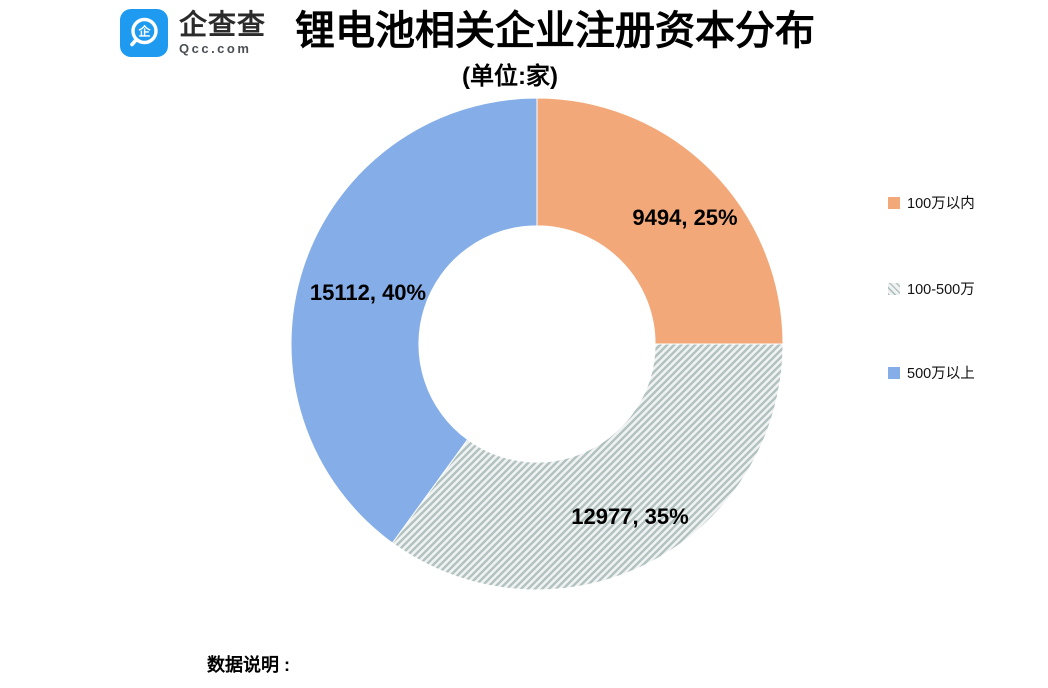  I want to click on legend-item-100-500w: 100-500万, so click(931, 288).